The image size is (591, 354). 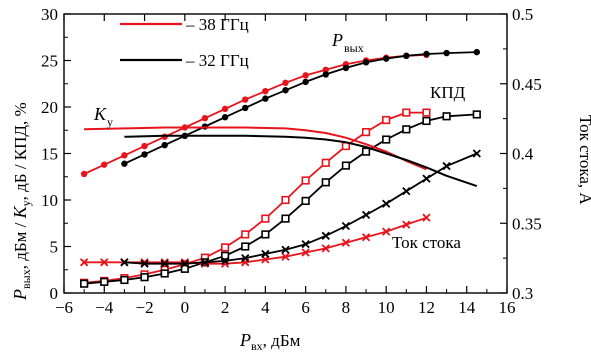 I want to click on annotation-pout: P вых, so click(x=347, y=42).